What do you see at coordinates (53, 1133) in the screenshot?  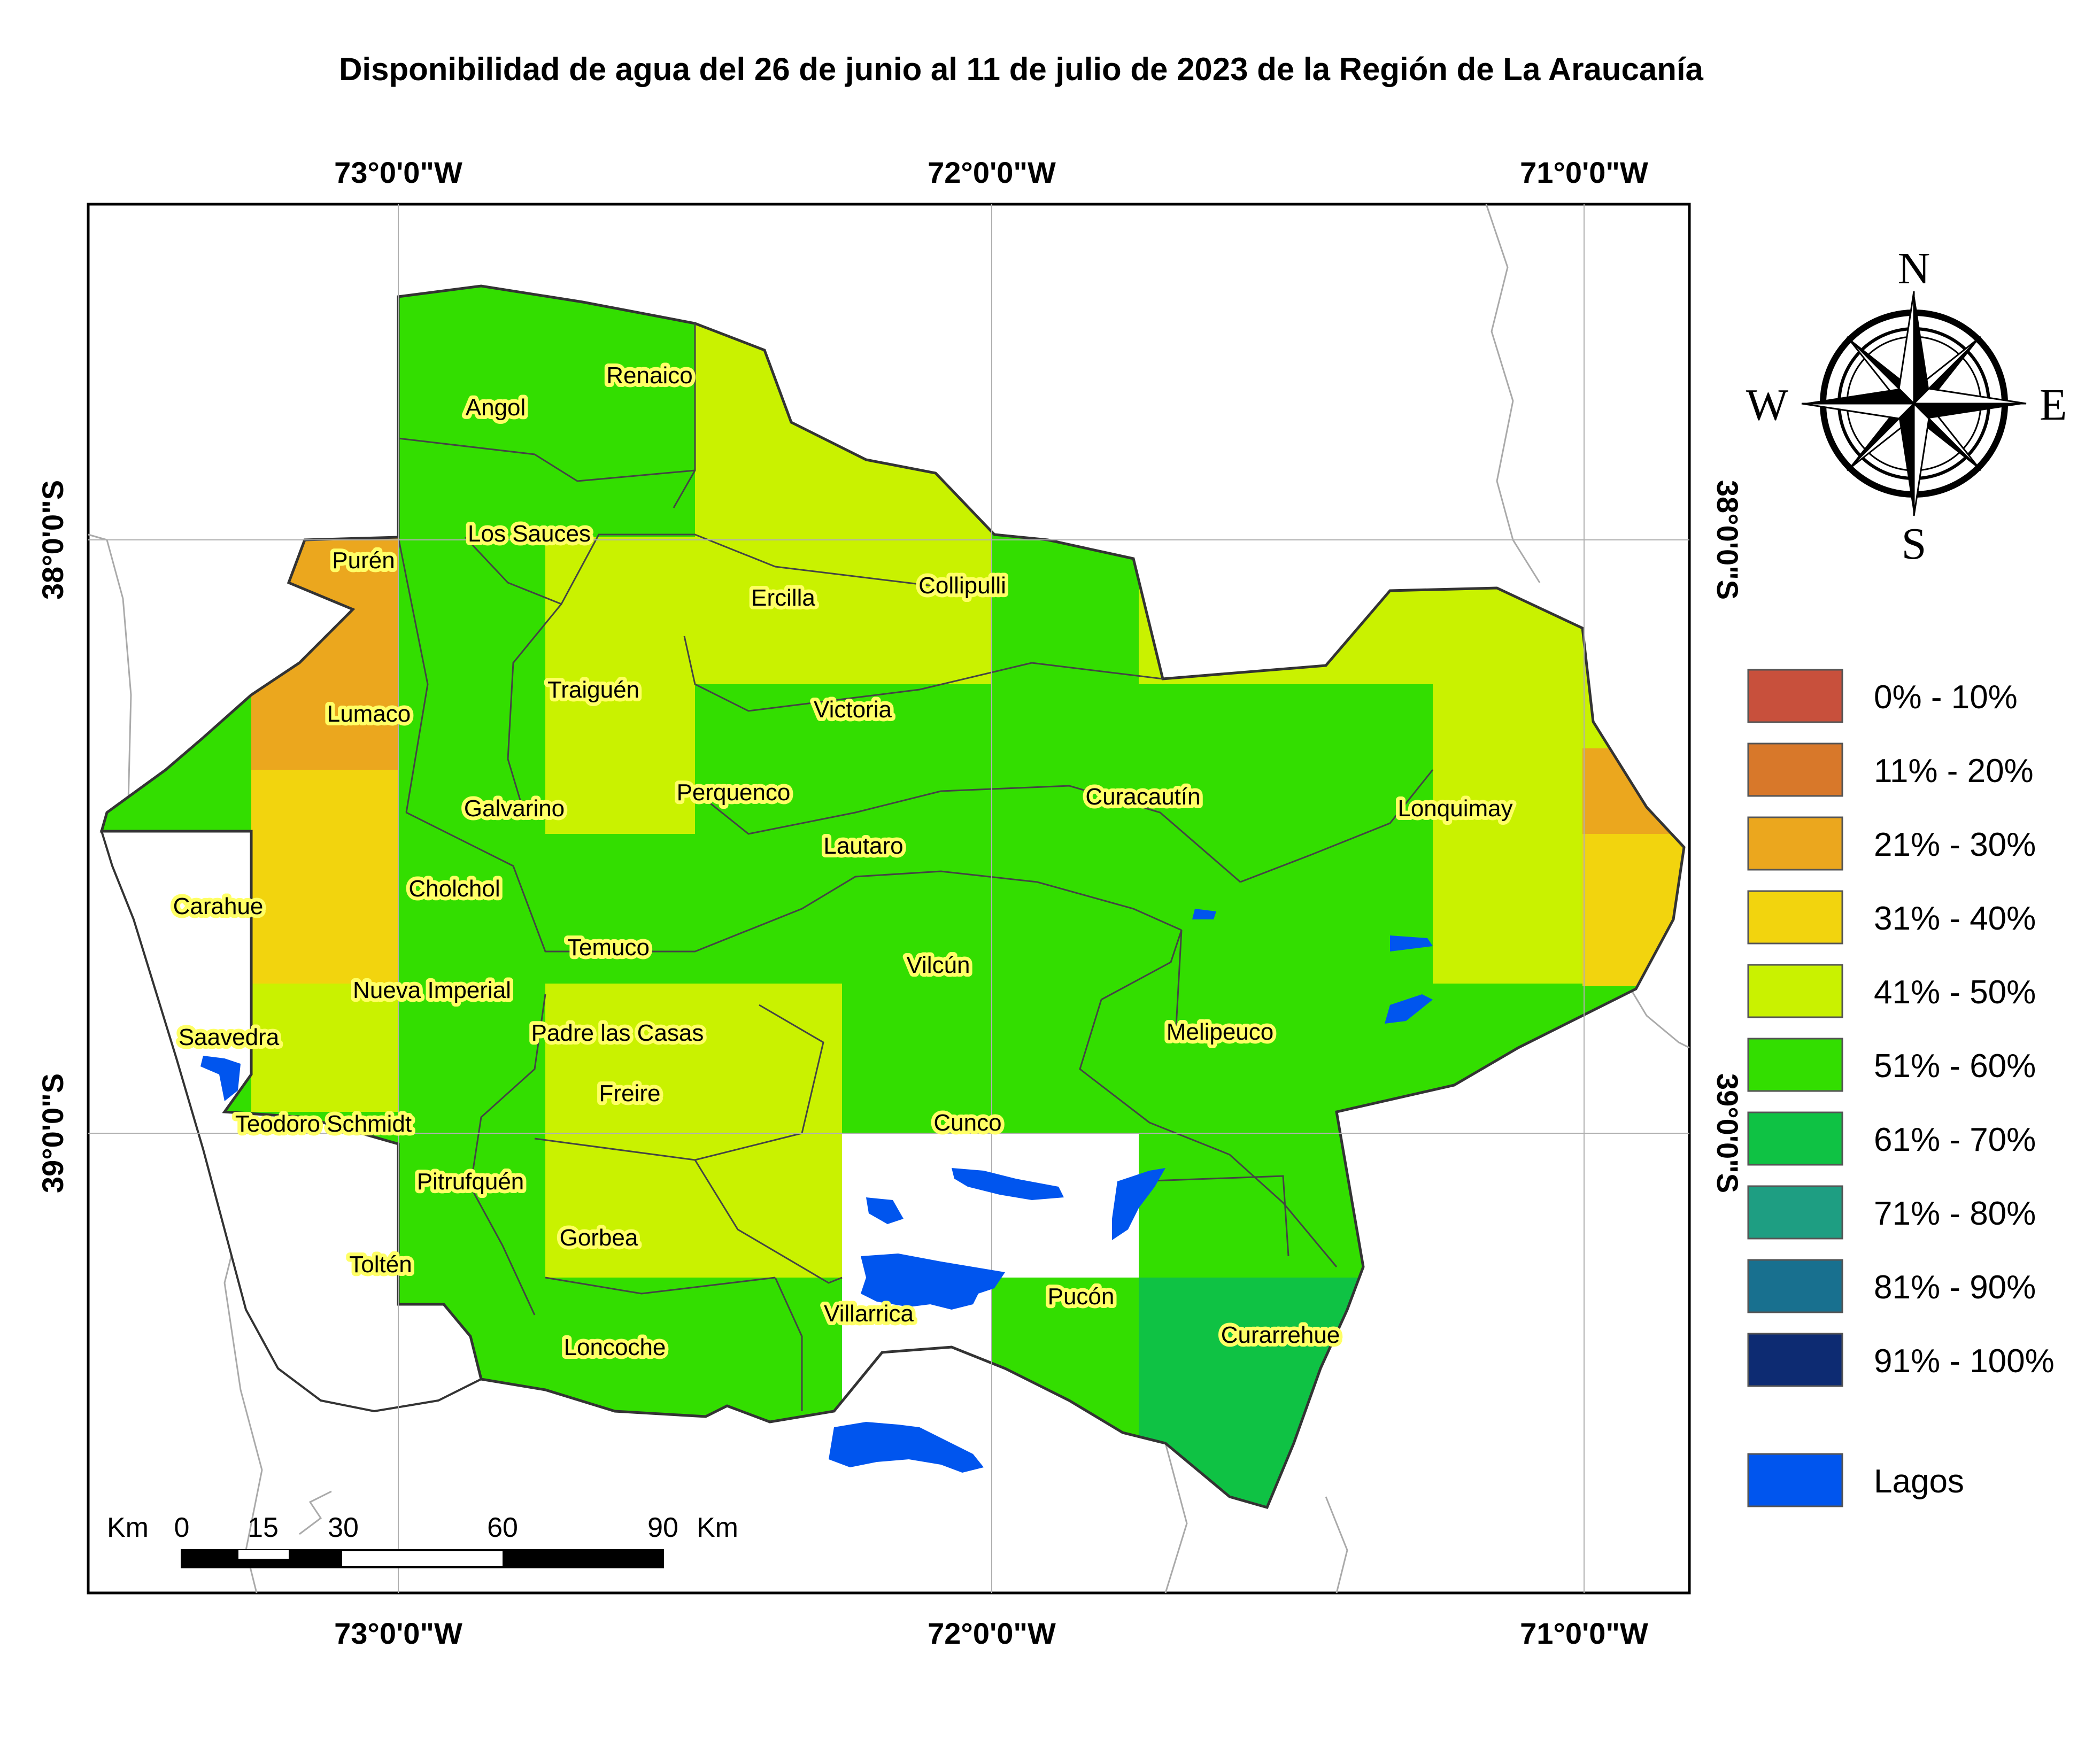 I see `lat-label-left-39: 39°0'0"S` at bounding box center [53, 1133].